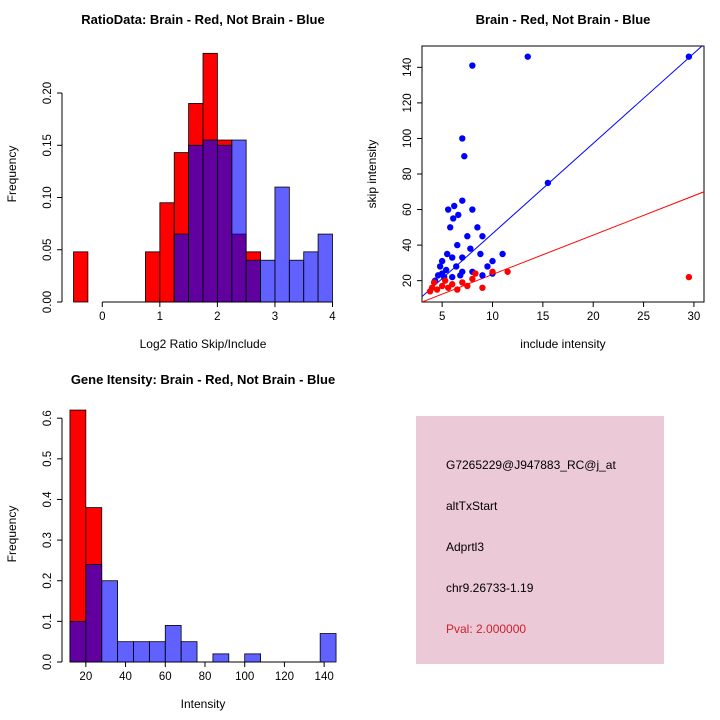 Image resolution: width=720 pixels, height=720 pixels. I want to click on svg-text: include intensity, so click(562, 344).